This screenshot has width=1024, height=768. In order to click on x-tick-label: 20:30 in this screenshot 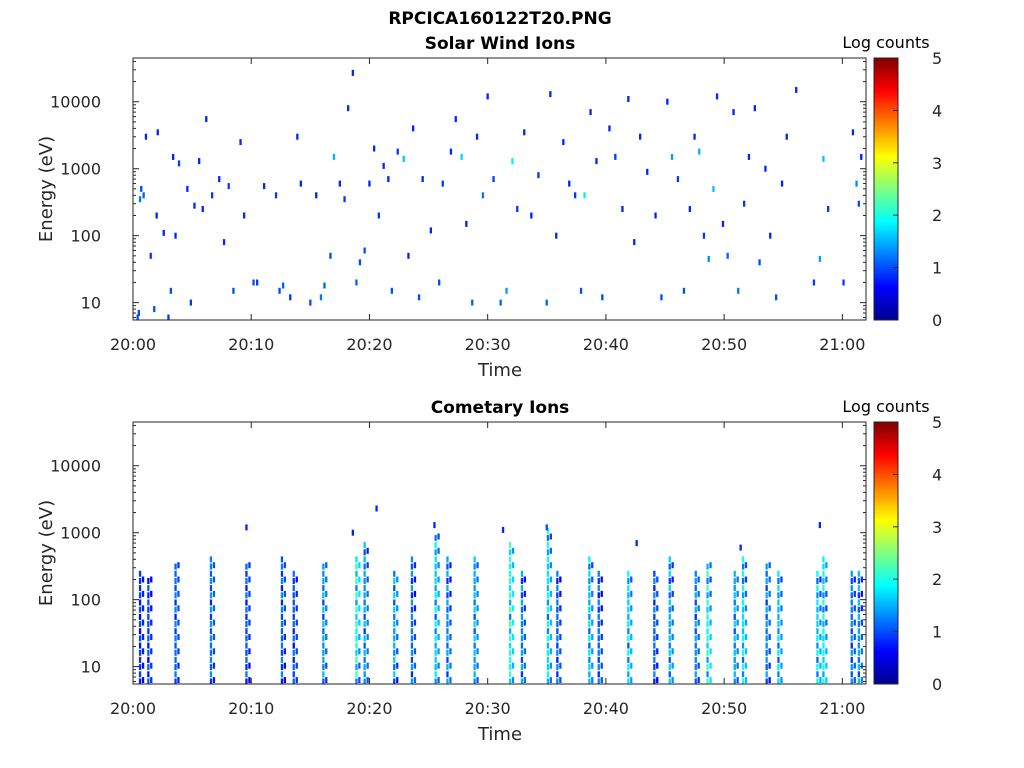, I will do `click(488, 344)`.